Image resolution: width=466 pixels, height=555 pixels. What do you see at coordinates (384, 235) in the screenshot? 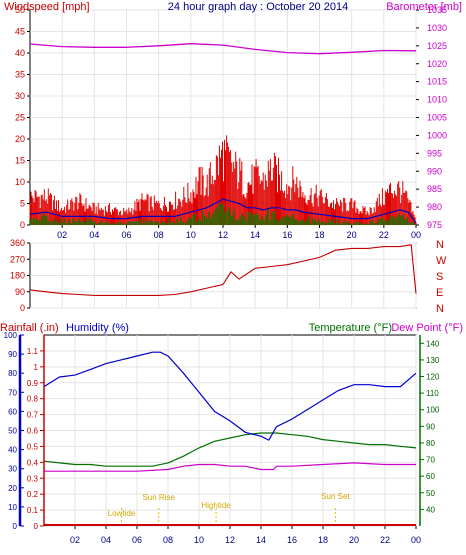
I see `wind-x-tick-label: 22` at bounding box center [384, 235].